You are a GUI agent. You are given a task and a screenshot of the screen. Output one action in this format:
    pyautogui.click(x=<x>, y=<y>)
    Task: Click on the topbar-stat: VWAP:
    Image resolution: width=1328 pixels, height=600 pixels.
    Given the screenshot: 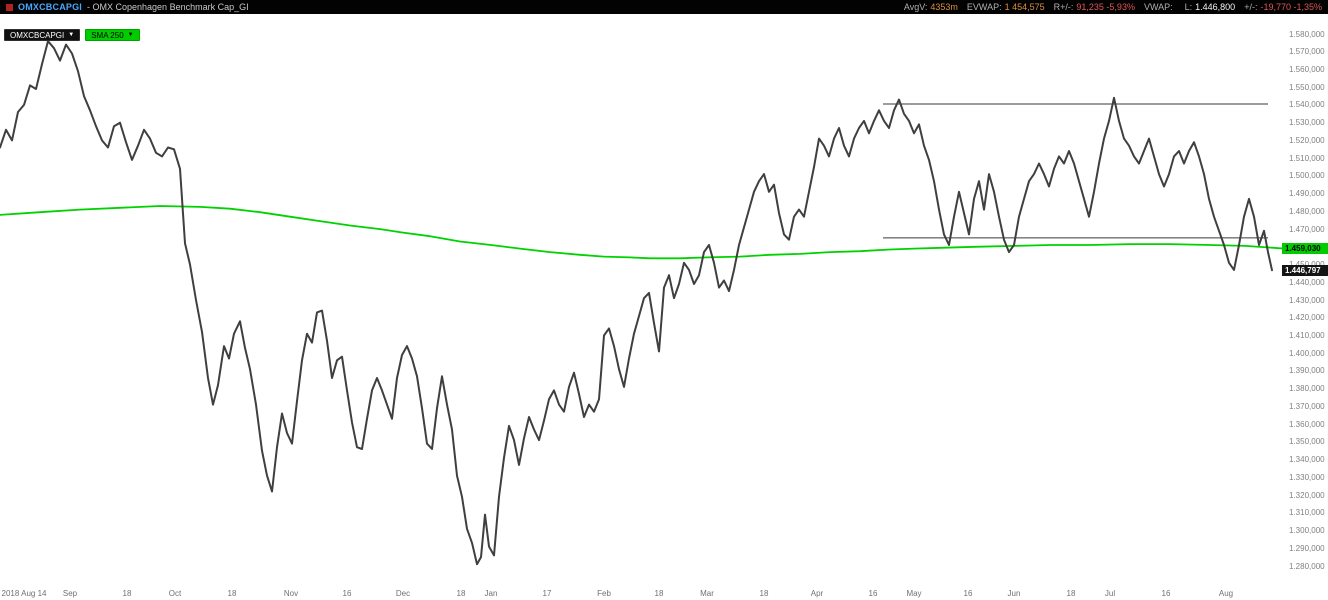 What is the action you would take?
    pyautogui.click(x=1160, y=7)
    